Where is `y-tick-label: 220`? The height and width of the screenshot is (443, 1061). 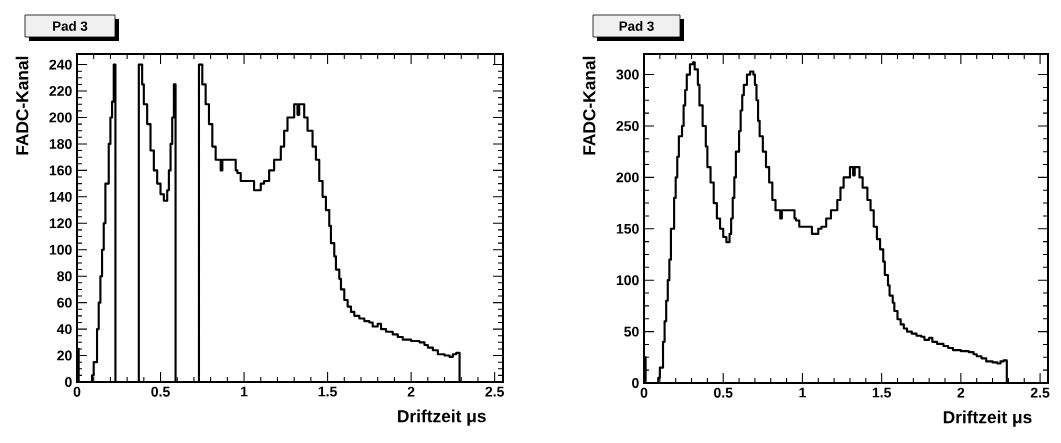 y-tick-label: 220 is located at coordinates (60, 91).